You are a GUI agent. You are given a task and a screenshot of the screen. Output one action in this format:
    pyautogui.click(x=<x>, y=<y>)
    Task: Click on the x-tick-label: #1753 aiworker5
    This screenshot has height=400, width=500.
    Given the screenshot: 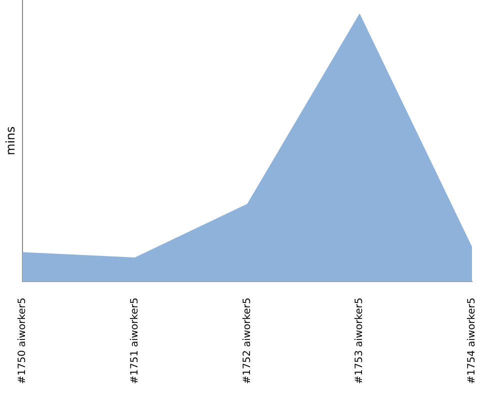 What is the action you would take?
    pyautogui.click(x=360, y=341)
    